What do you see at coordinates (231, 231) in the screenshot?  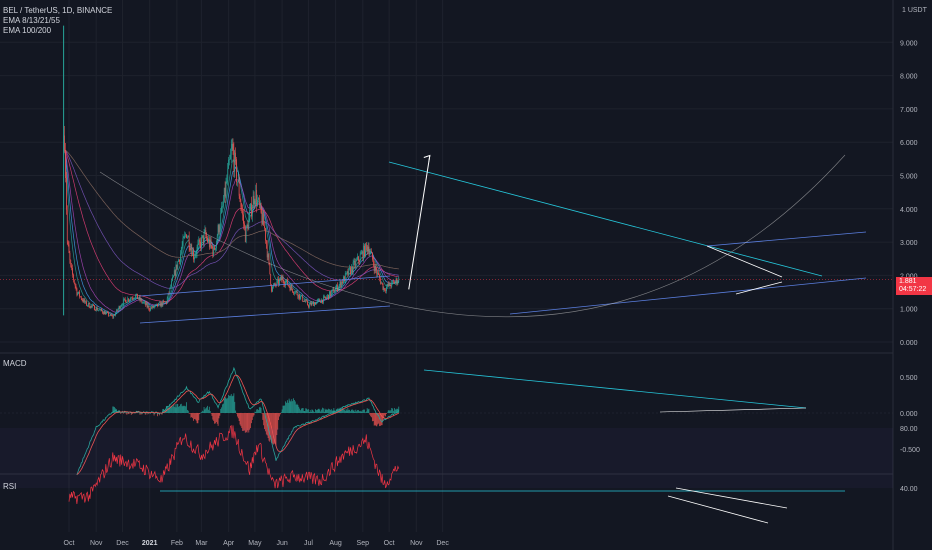 I see `ema-21-line` at bounding box center [231, 231].